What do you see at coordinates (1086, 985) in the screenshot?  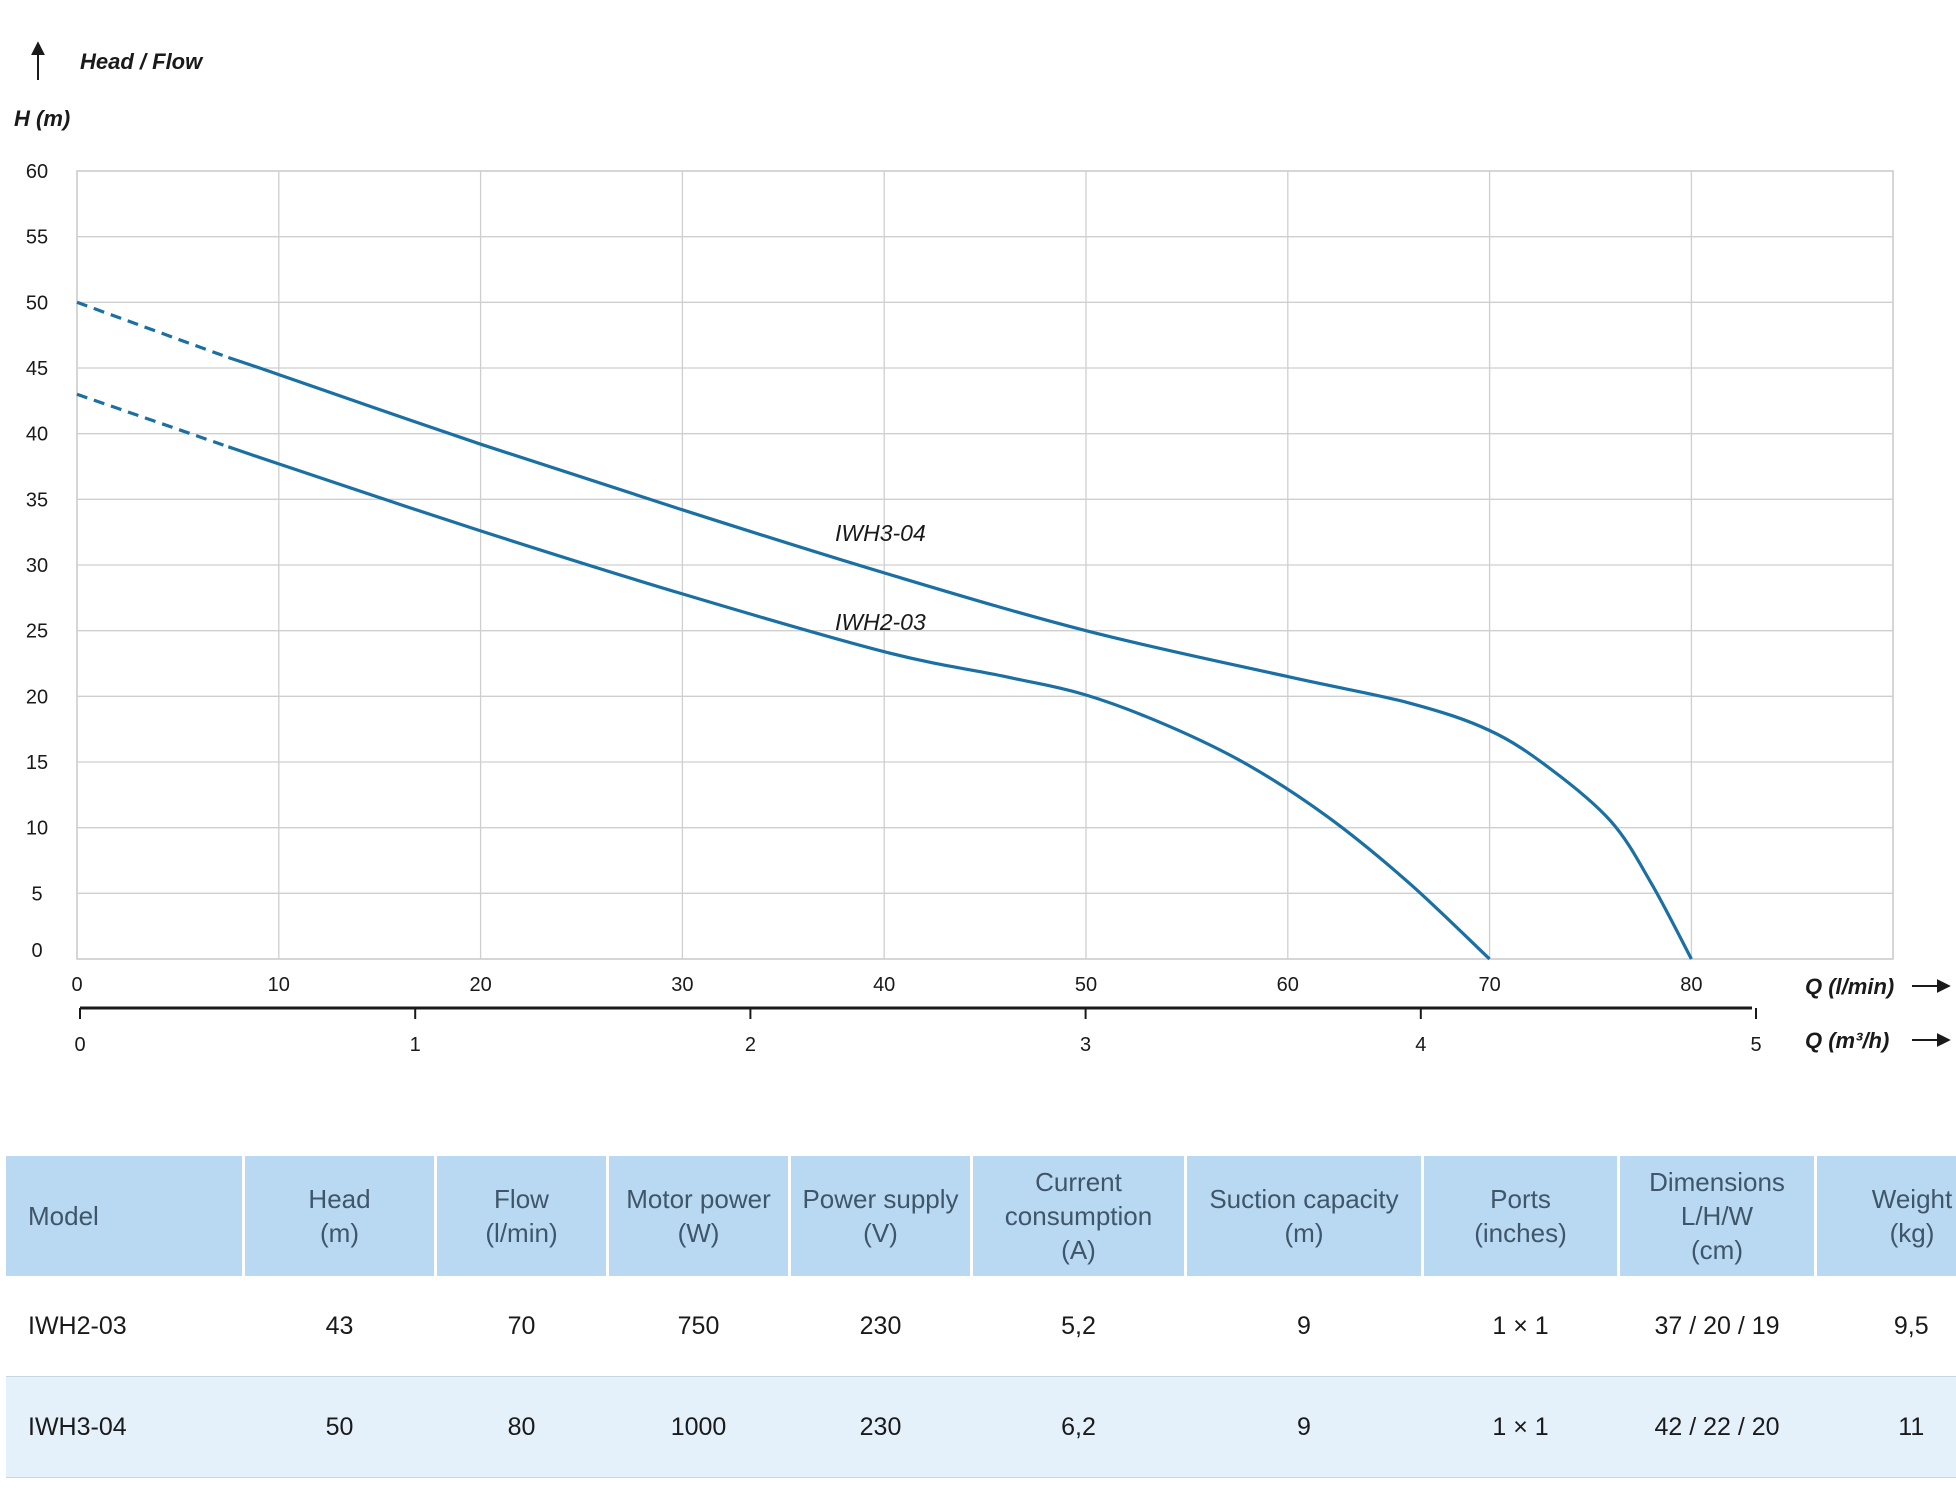 I see `x-tick-label: 50` at bounding box center [1086, 985].